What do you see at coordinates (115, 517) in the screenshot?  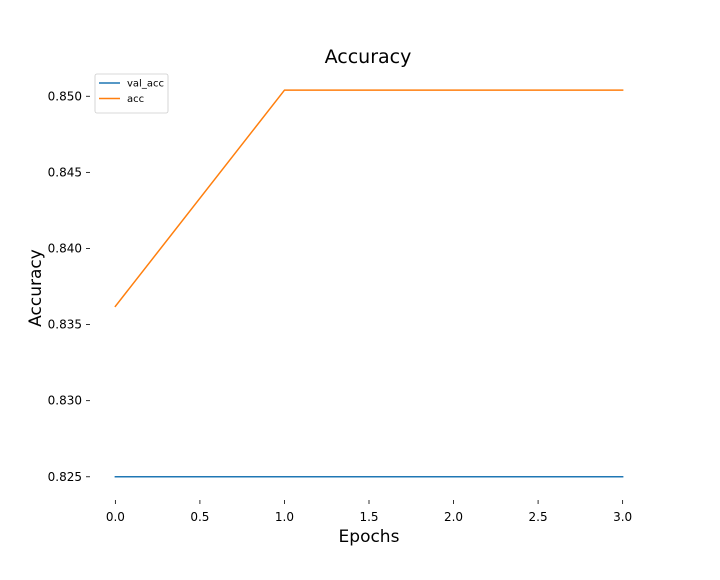 I see `x-tick-label: 0.0` at bounding box center [115, 517].